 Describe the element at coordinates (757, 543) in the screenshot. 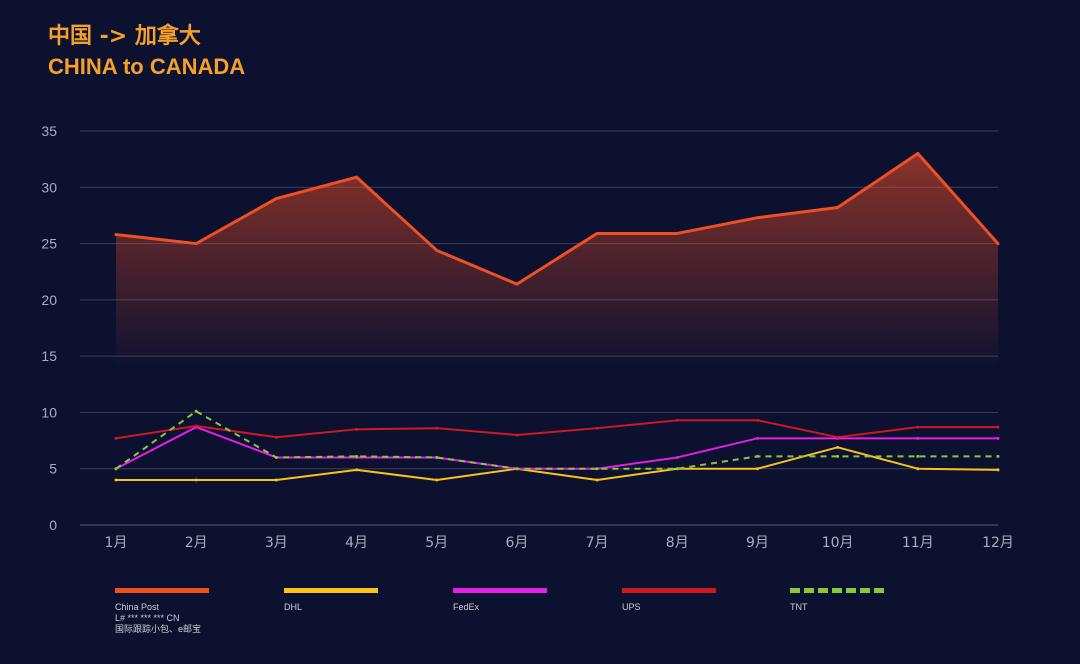

I see `x-tick-label: 9月` at that location.